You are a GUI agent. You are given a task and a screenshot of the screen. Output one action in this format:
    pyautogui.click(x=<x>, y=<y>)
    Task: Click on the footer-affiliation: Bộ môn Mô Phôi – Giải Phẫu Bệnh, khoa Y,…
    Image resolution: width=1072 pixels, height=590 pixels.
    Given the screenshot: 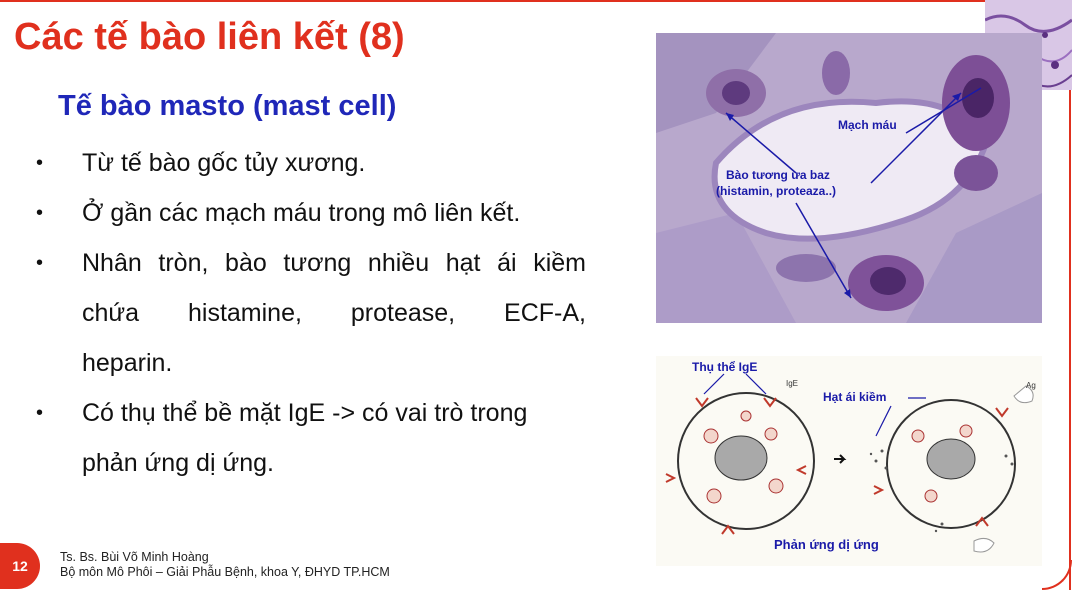 What is the action you would take?
    pyautogui.click(x=225, y=572)
    